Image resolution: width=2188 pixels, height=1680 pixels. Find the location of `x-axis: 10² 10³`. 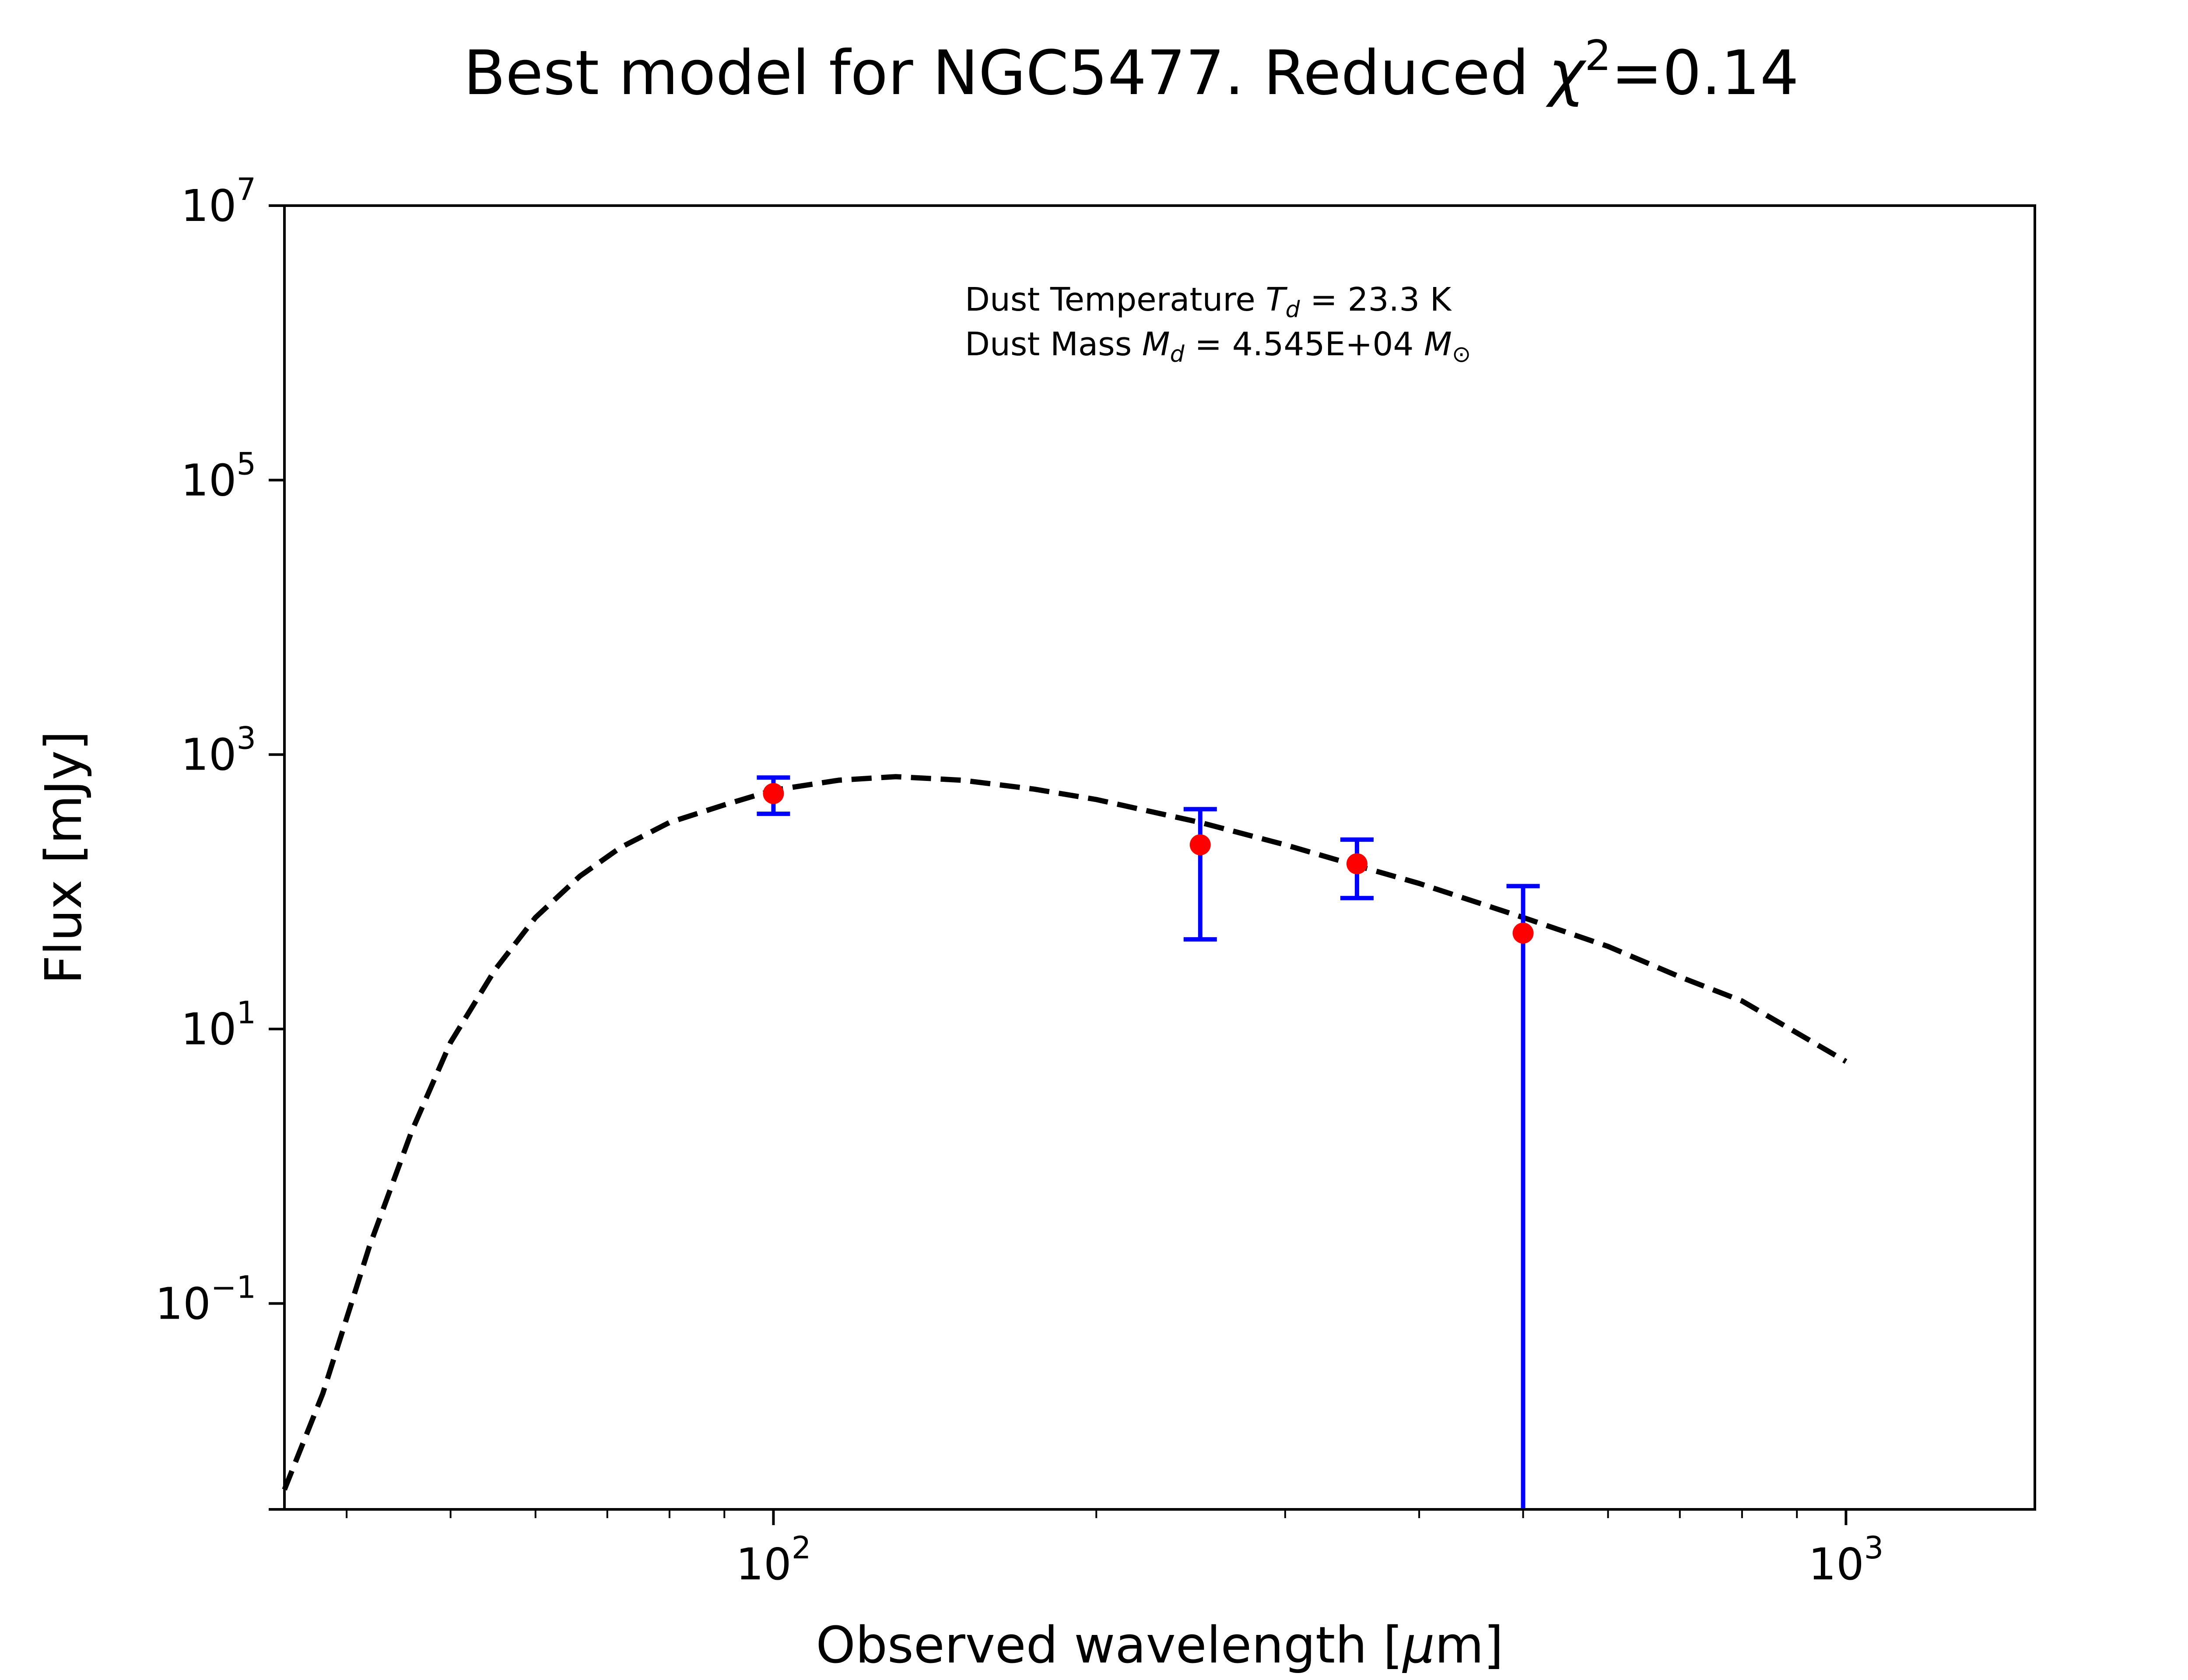

x-axis: 10² 10³ is located at coordinates (1115, 1549).